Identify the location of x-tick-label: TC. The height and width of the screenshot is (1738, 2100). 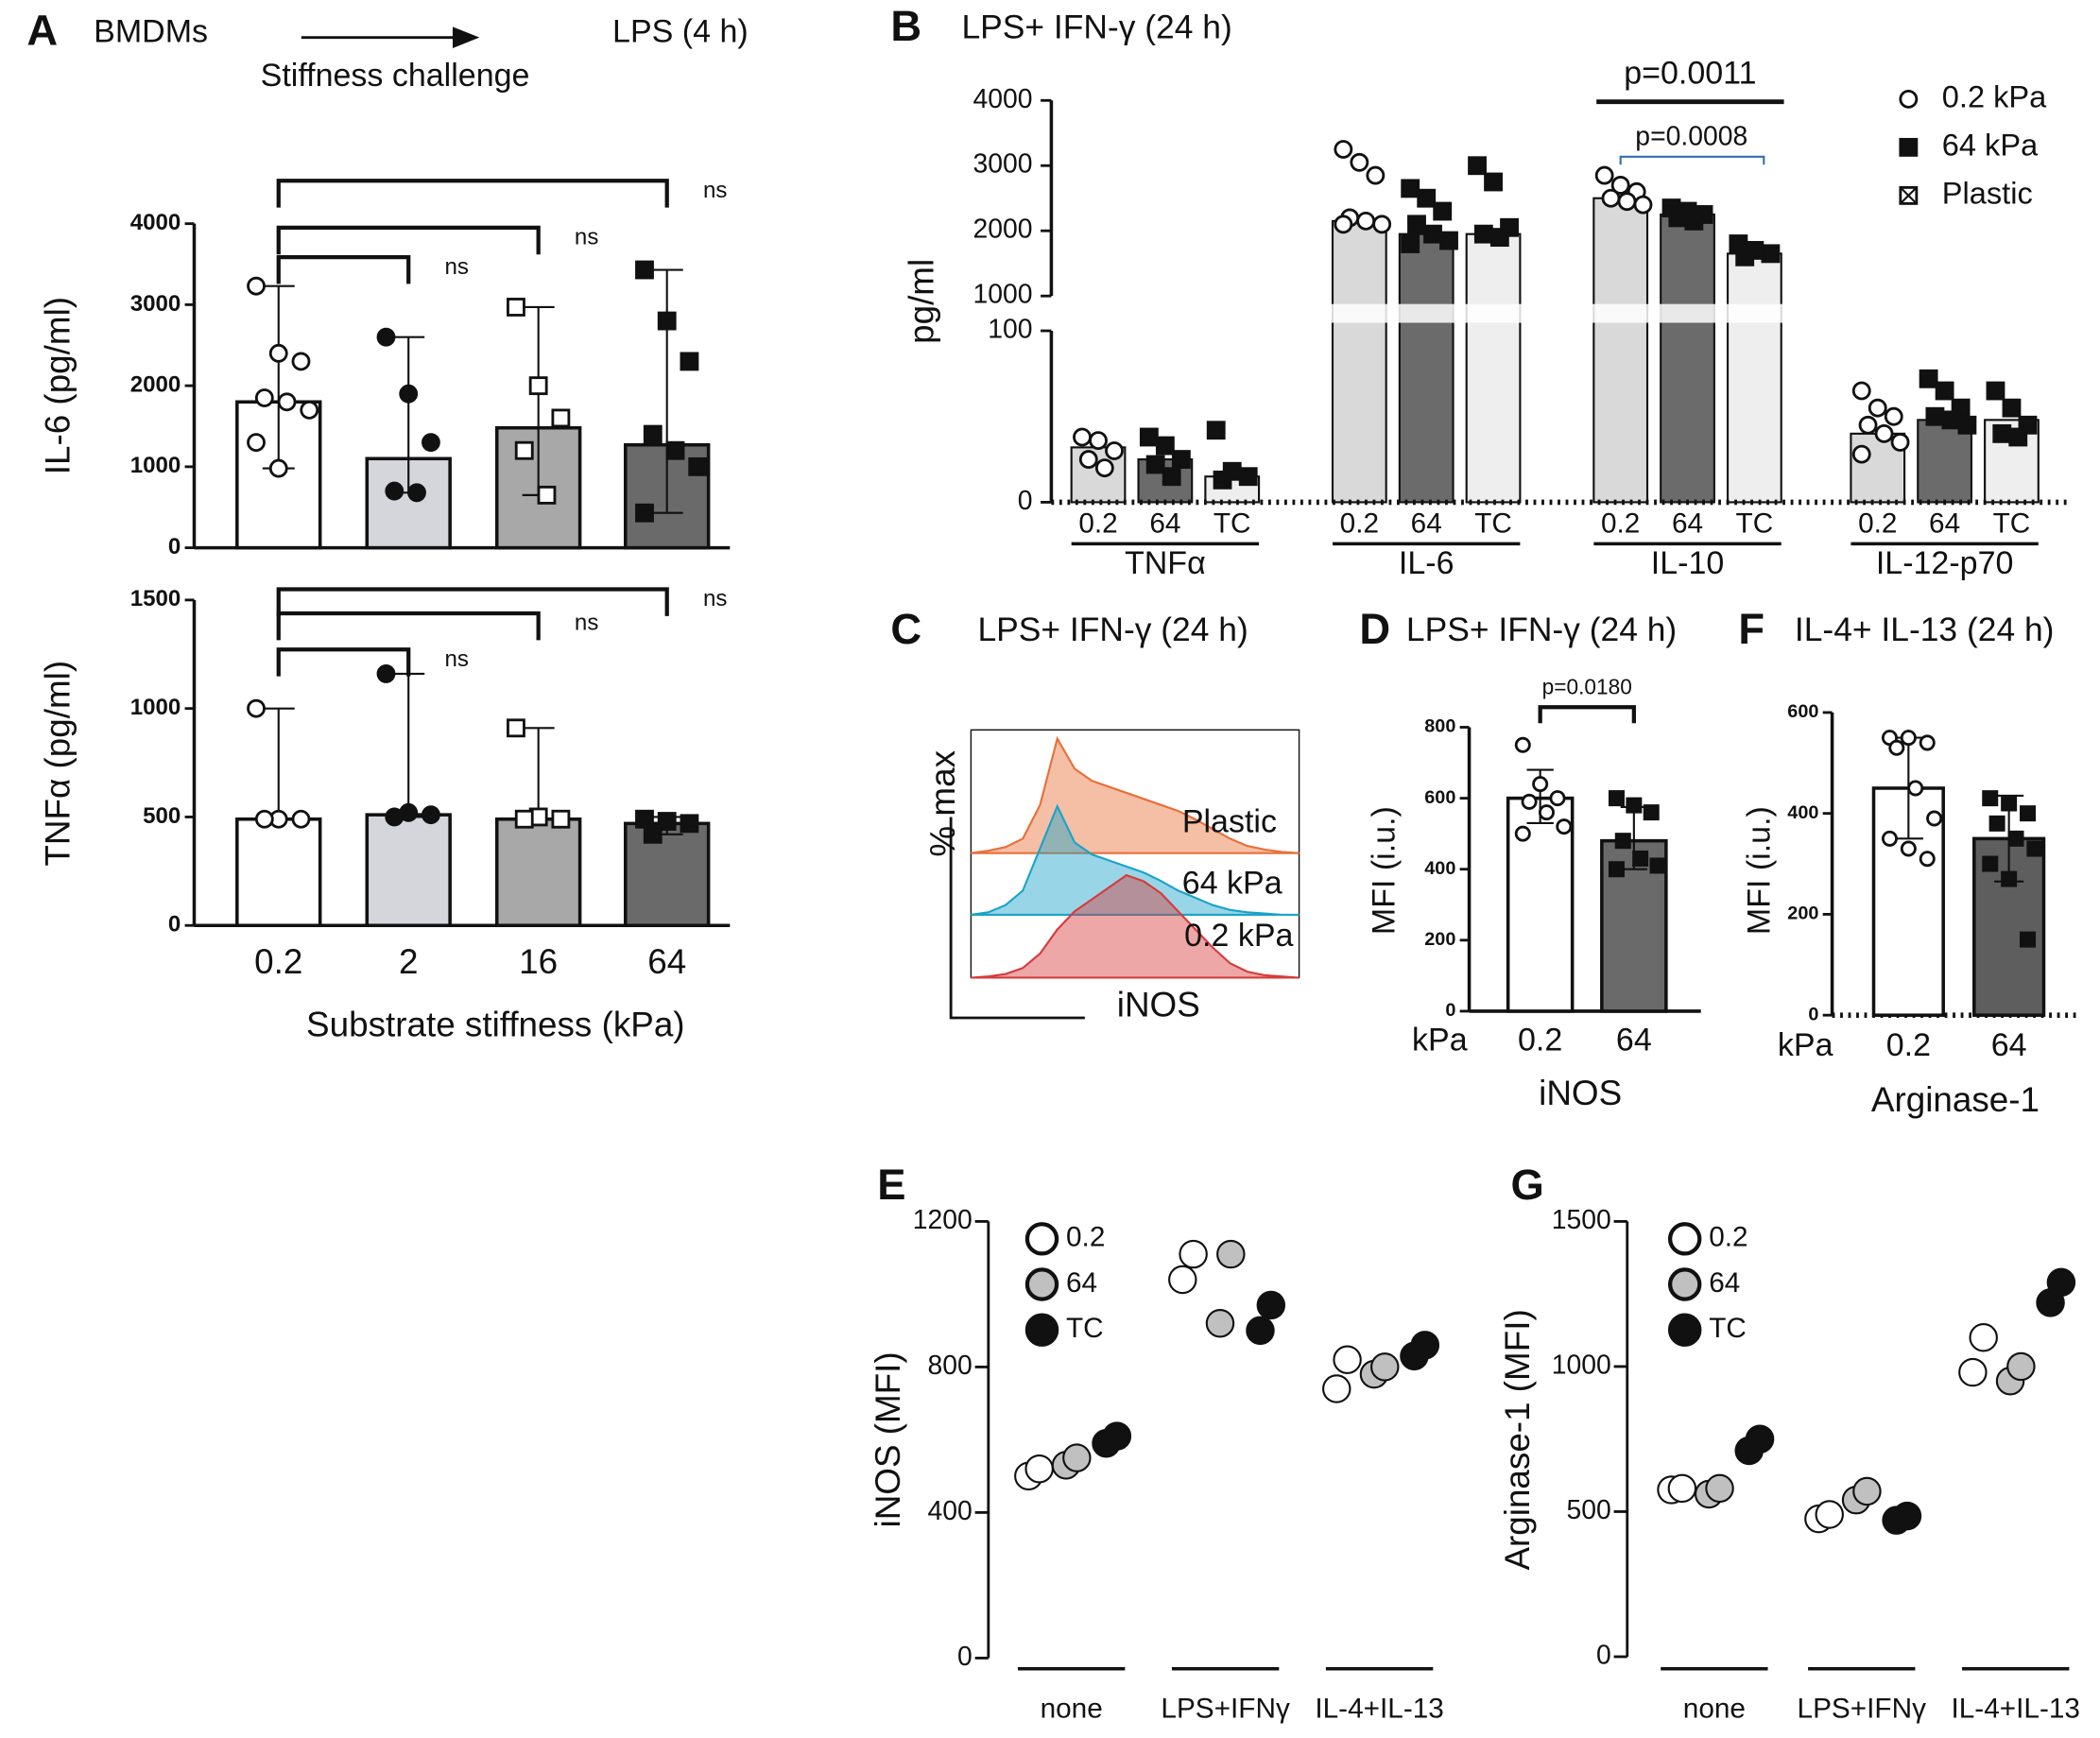
(1493, 524).